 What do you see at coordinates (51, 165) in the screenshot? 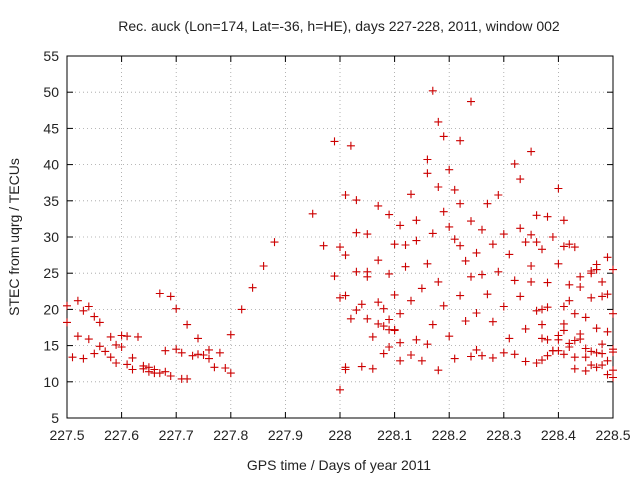
I see `y-tick-label: 40` at bounding box center [51, 165].